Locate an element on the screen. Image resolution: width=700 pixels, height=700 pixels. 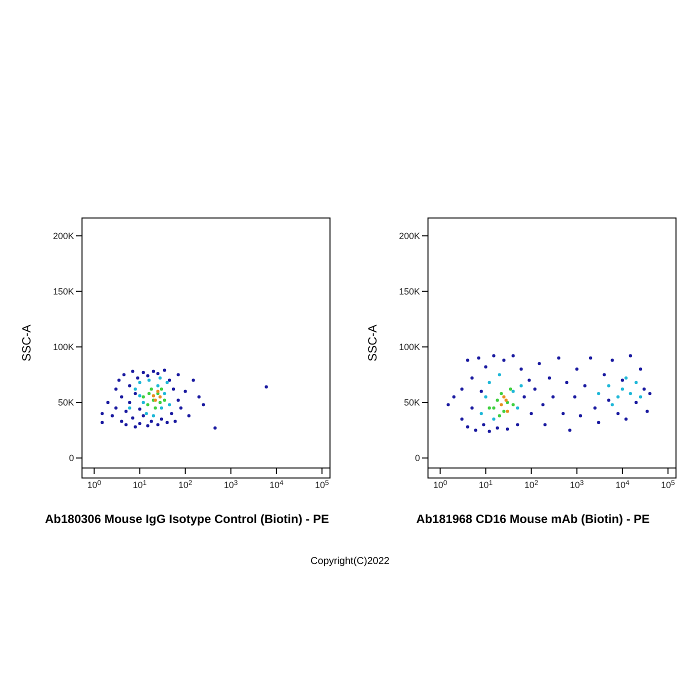
text: Copyright(C)2022 is located at coordinates (350, 561).